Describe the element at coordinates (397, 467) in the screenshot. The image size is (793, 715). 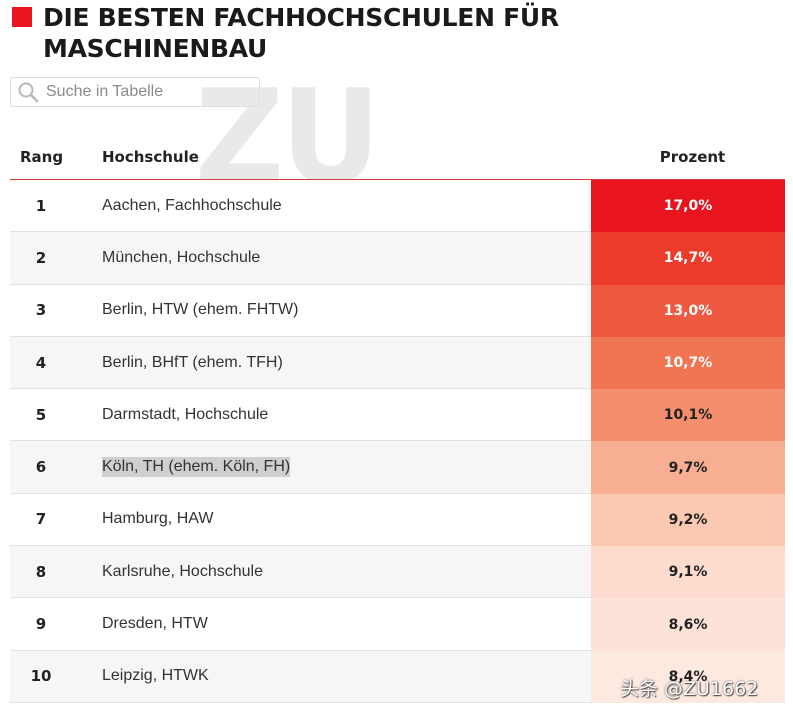
I see `table-row: 6 Köln, TH (ehem. Köln, FH) 9,7%` at that location.